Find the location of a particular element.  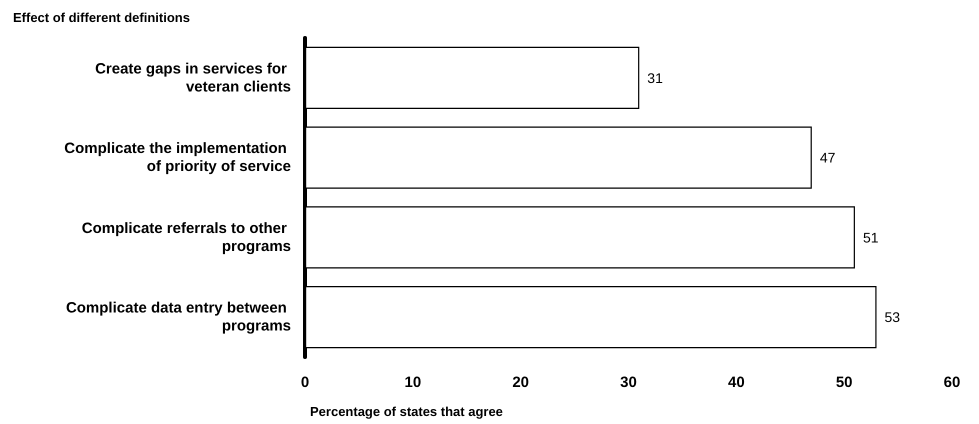

data-label: 51 is located at coordinates (870, 237).